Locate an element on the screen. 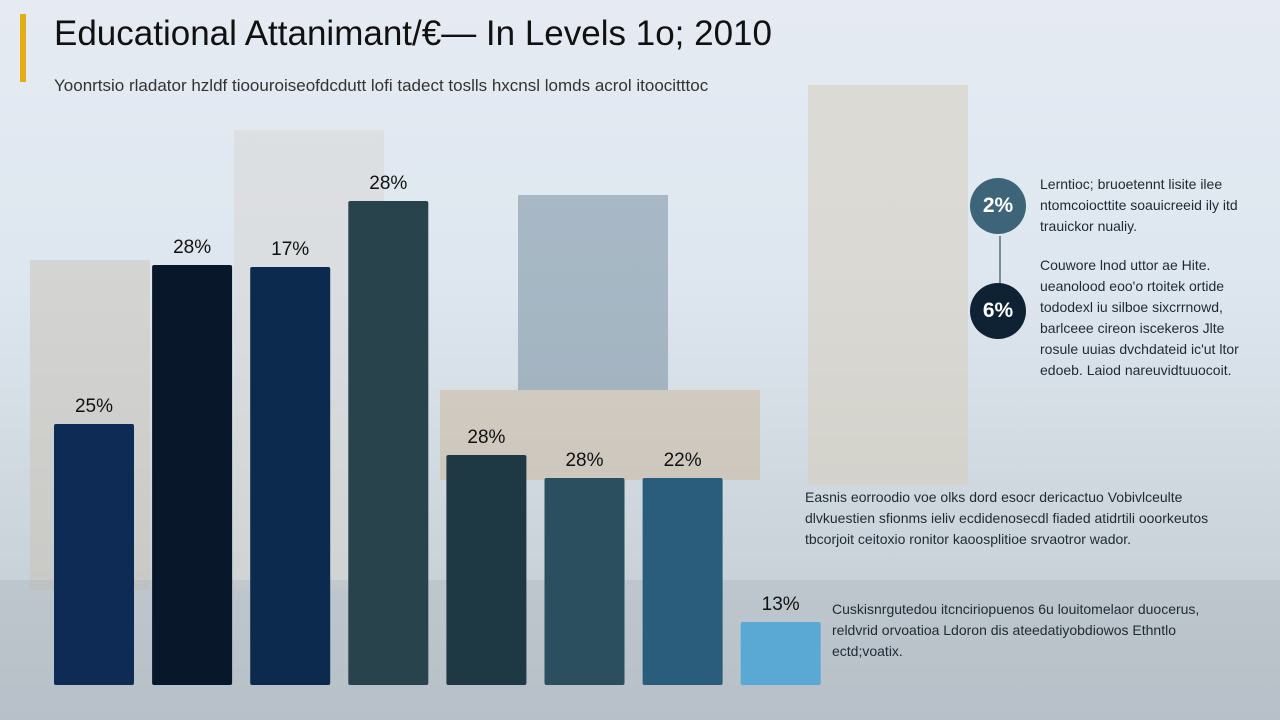  bar-data-label: 13% is located at coordinates (781, 604).